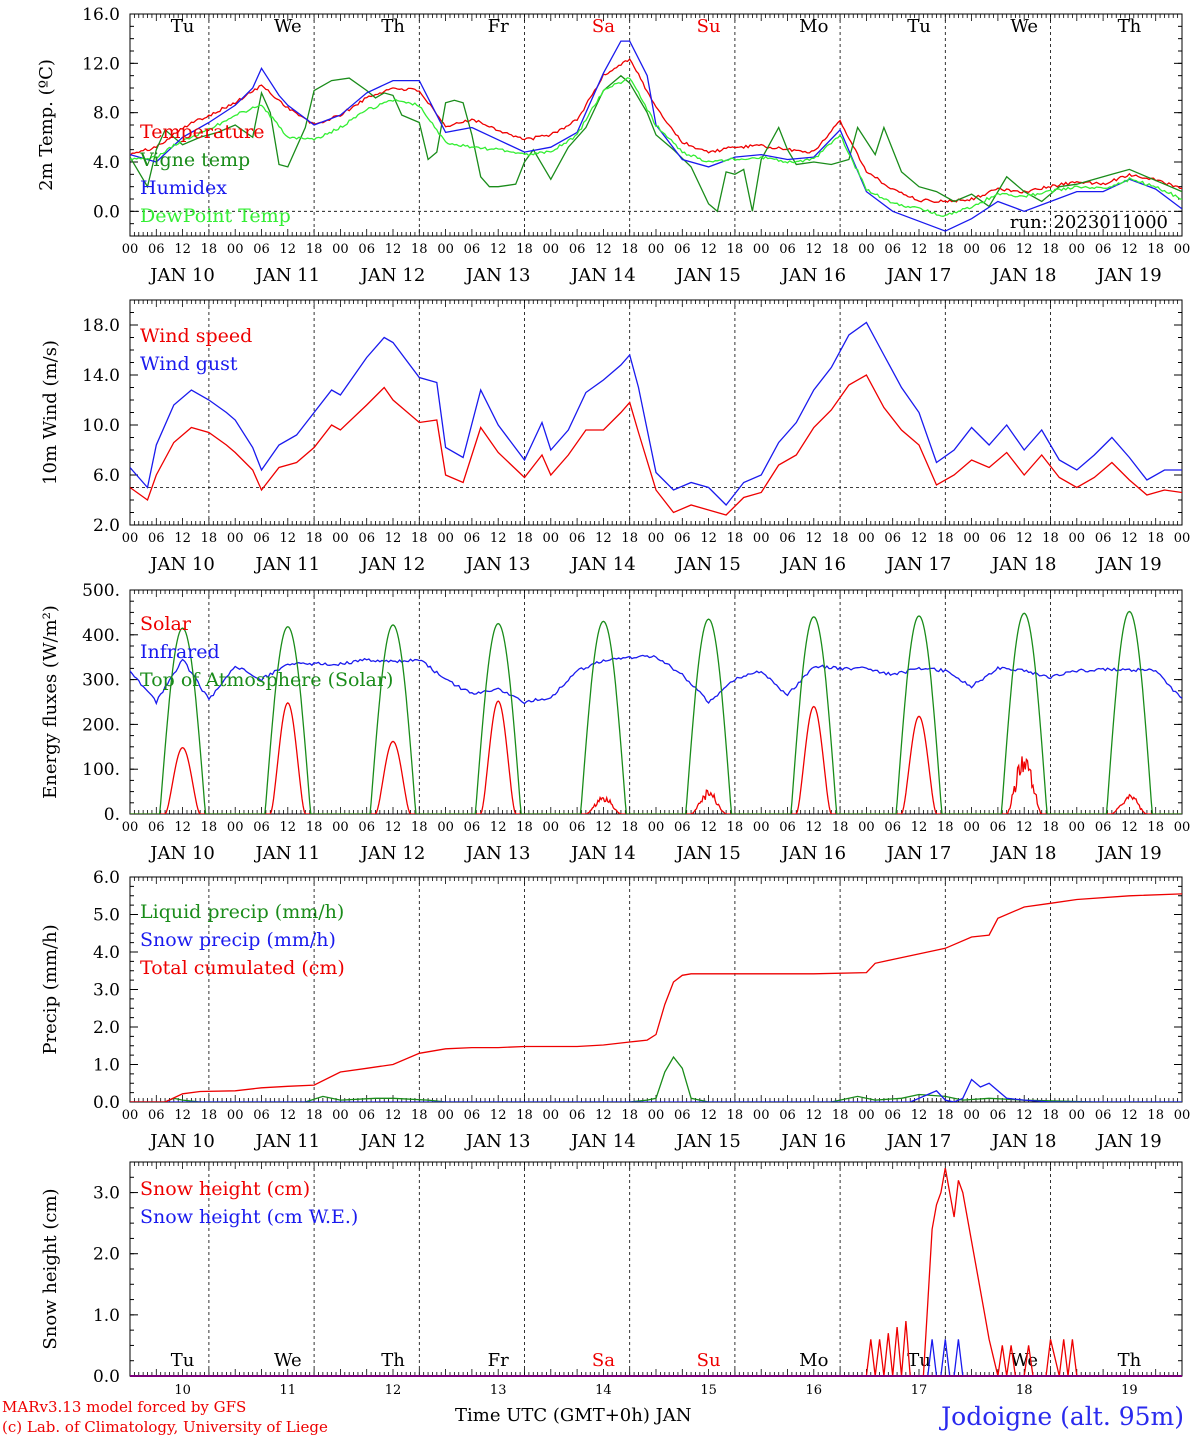 This screenshot has height=1440, width=1194. What do you see at coordinates (656, 989) in the screenshot?
I see `x-ticks` at bounding box center [656, 989].